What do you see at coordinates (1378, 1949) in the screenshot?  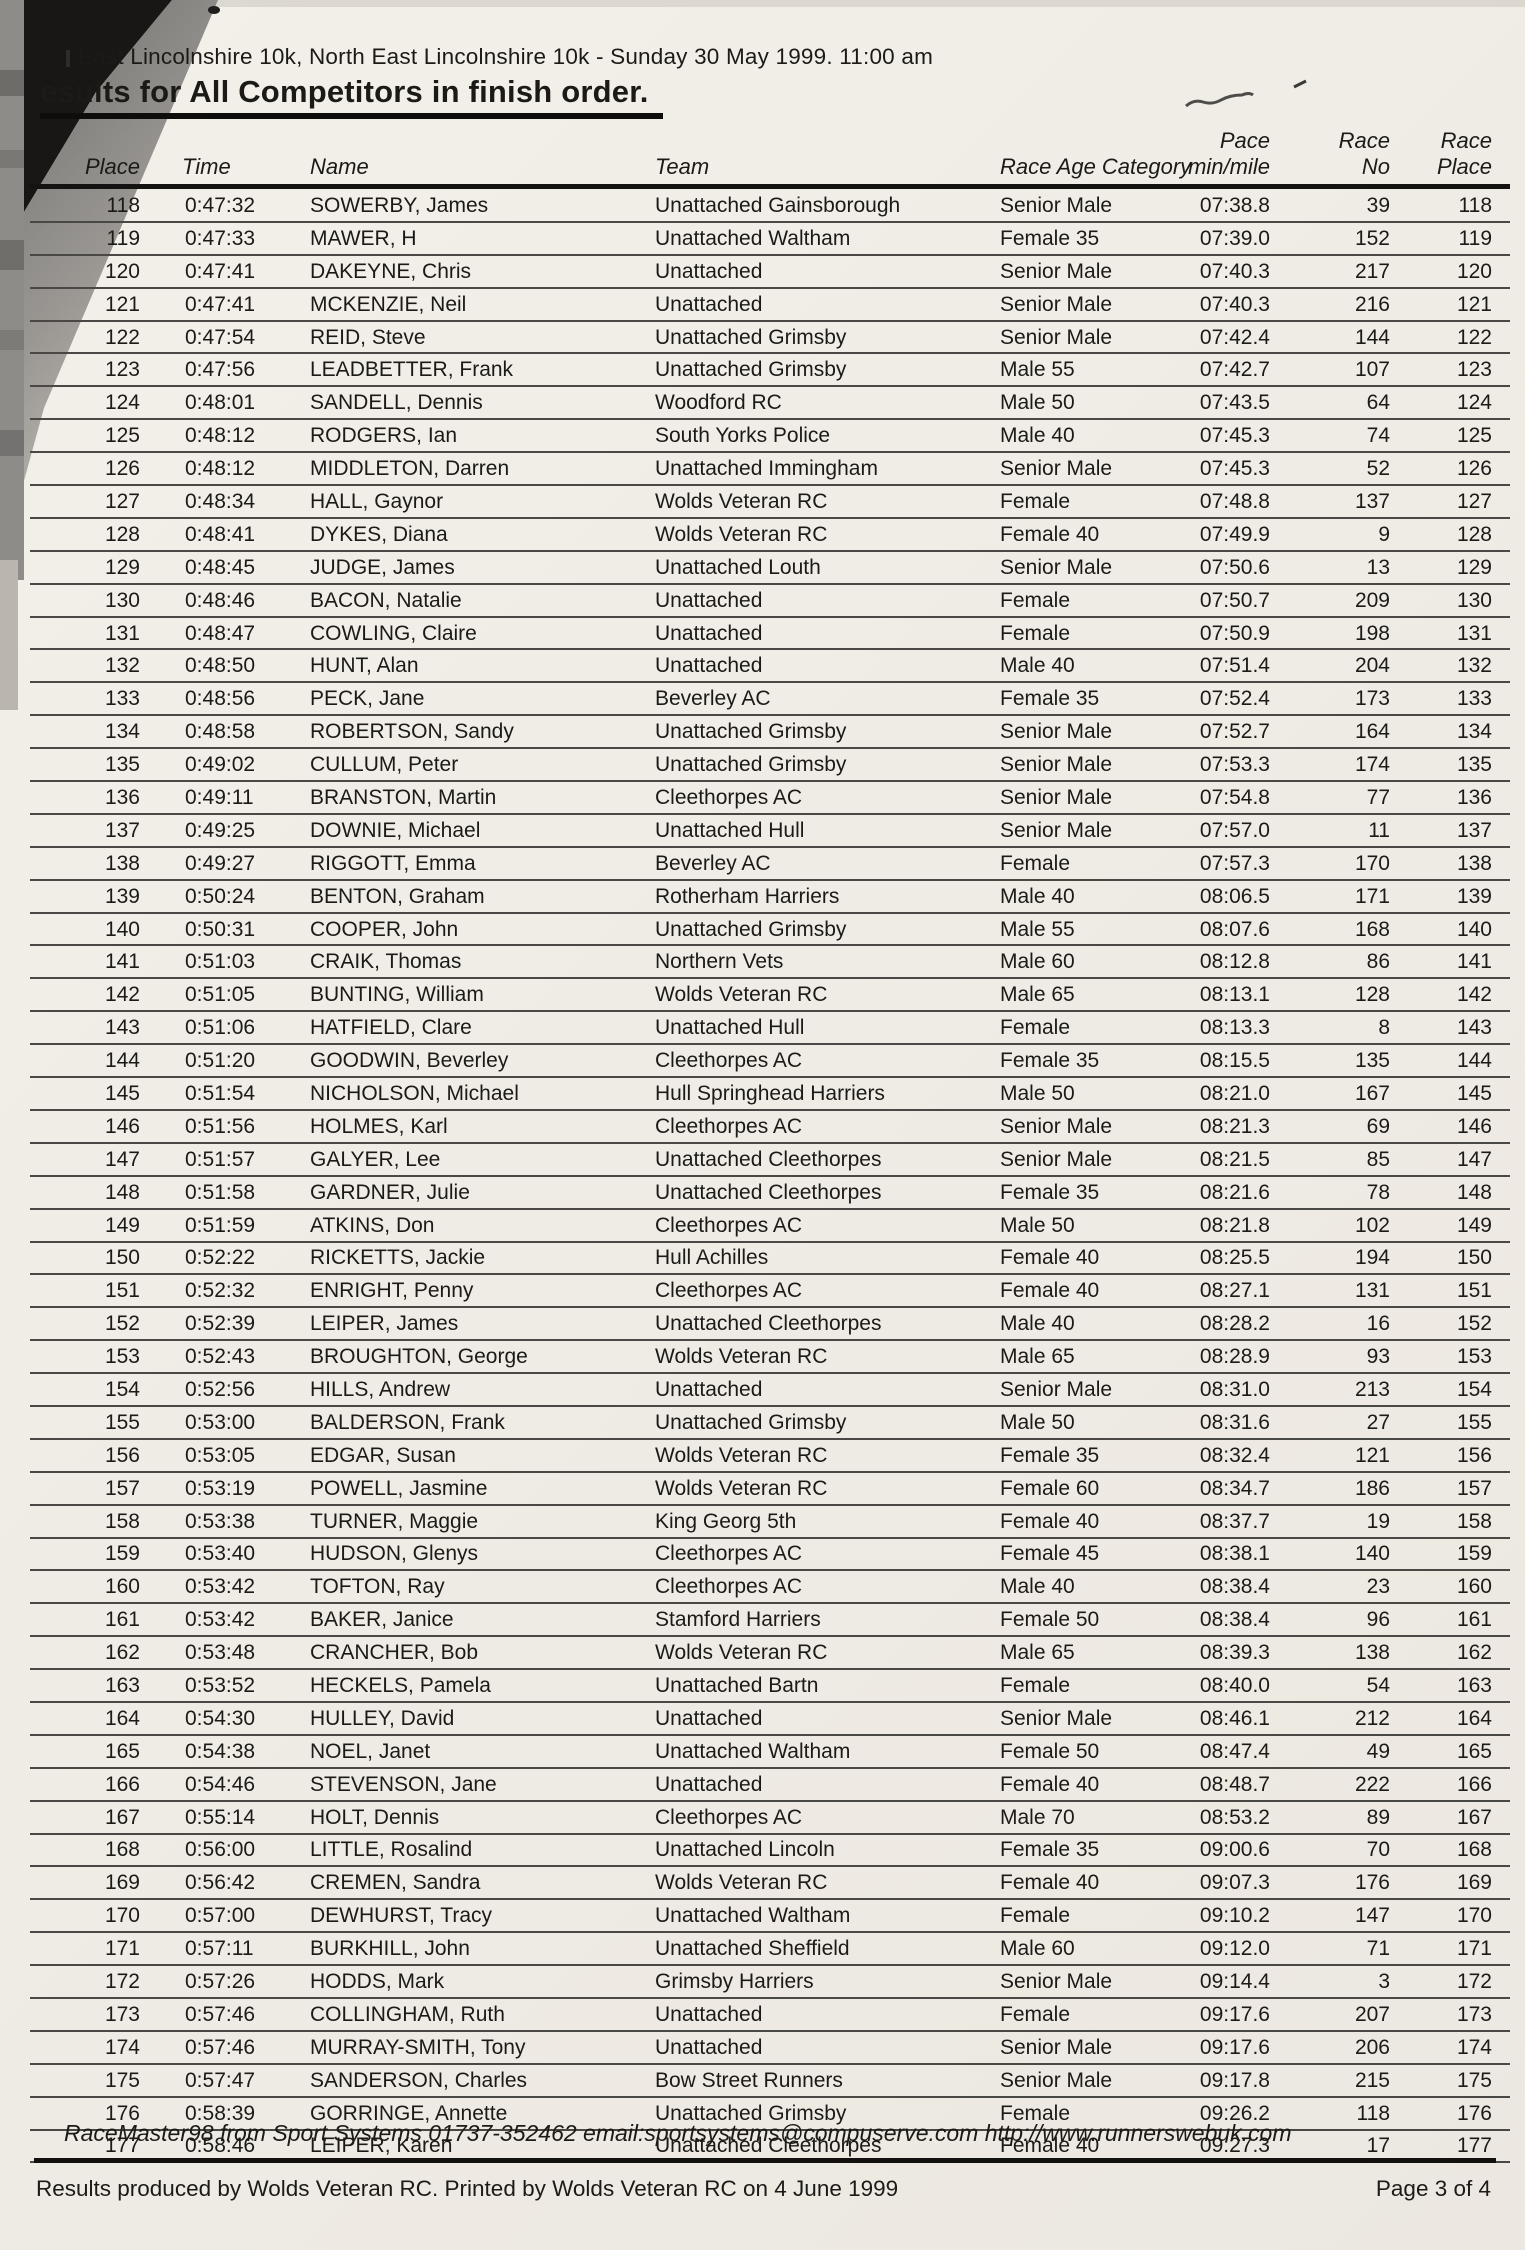 I see `cell-race-no: 71` at bounding box center [1378, 1949].